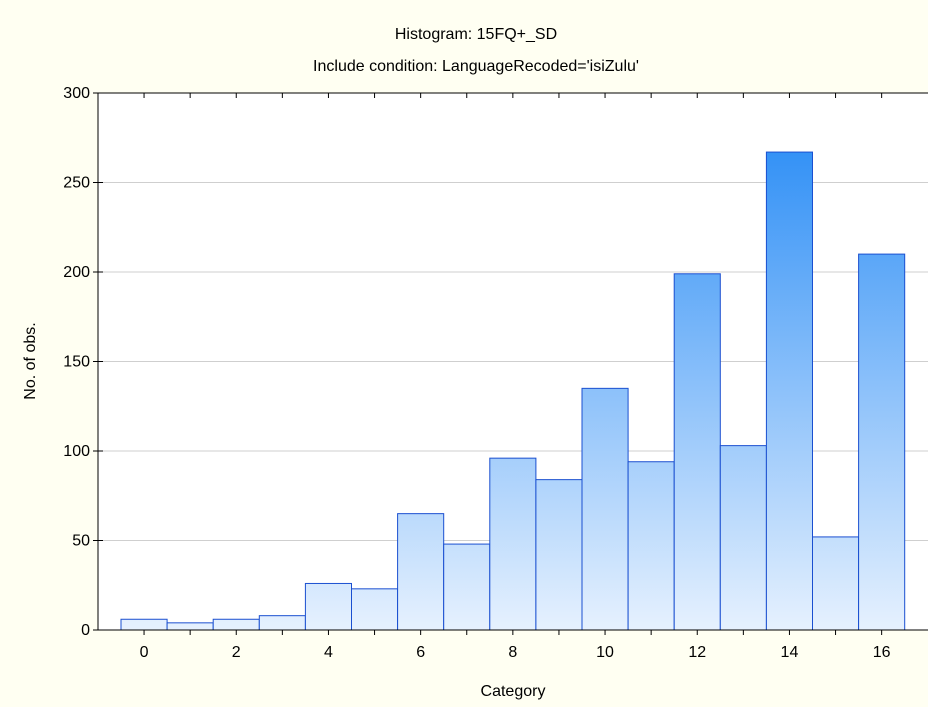  Describe the element at coordinates (512, 652) in the screenshot. I see `x-tick-label: 8` at that location.